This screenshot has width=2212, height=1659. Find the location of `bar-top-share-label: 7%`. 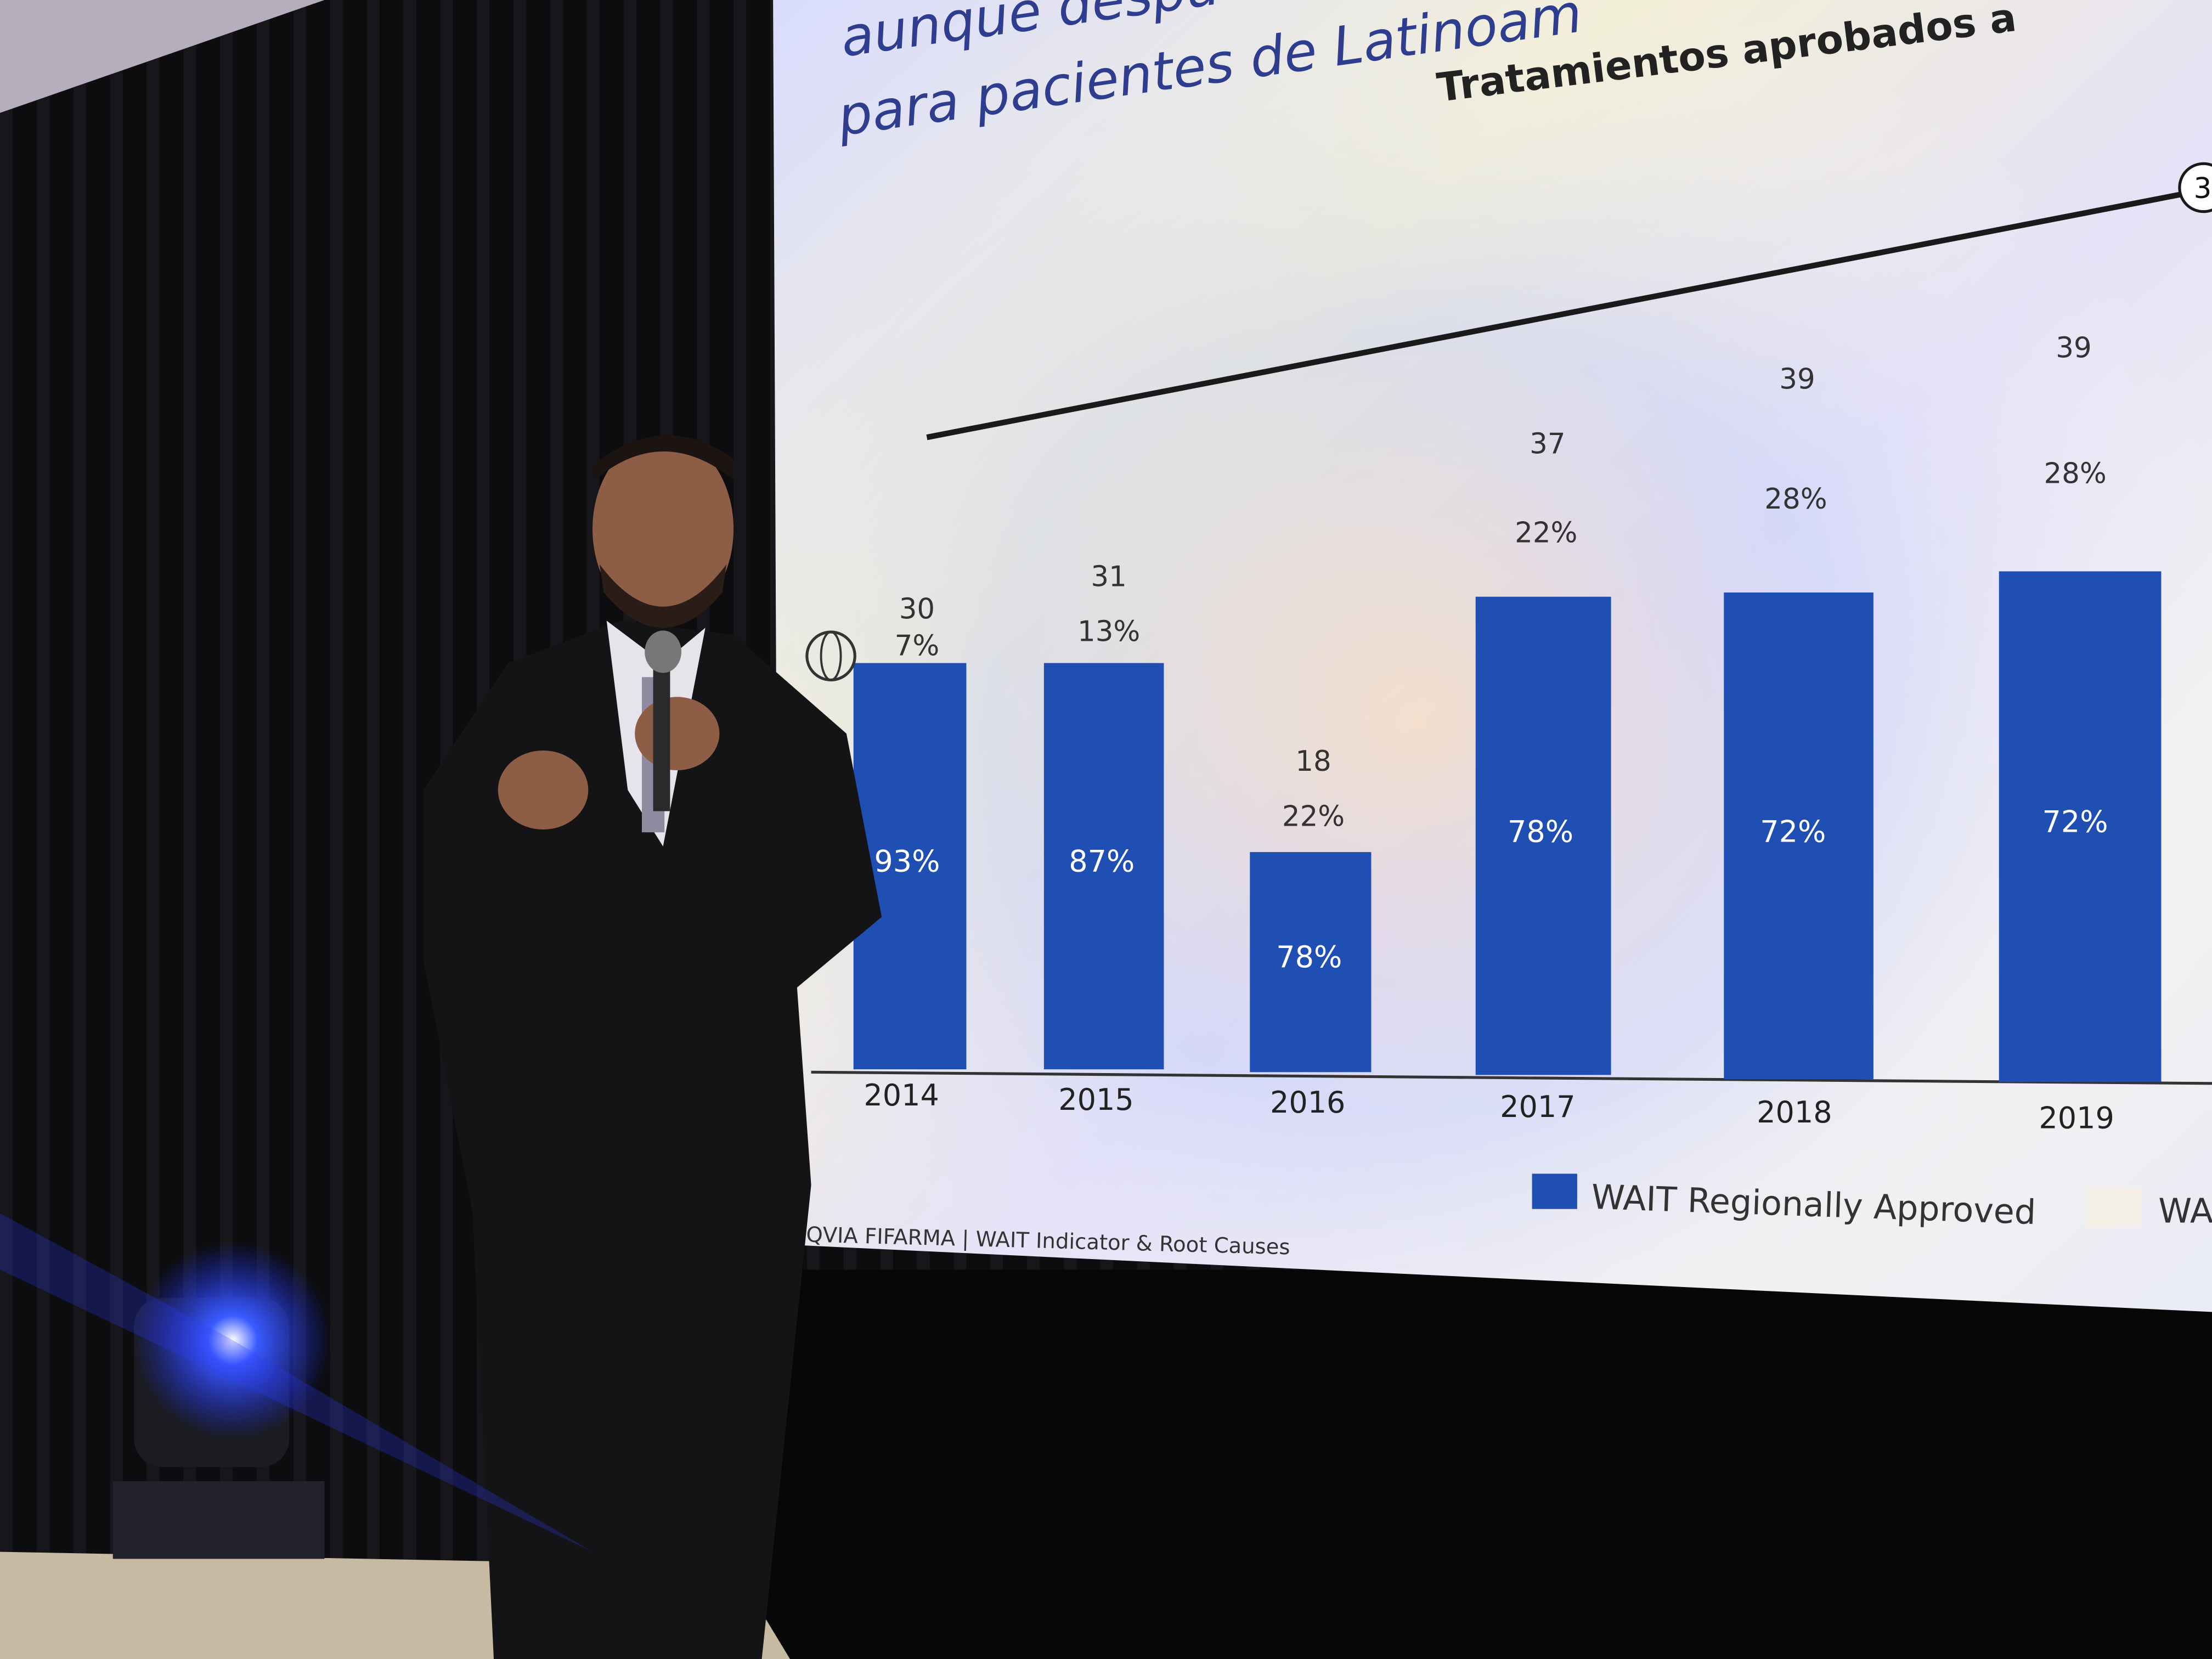

bar-top-share-label: 7% is located at coordinates (917, 646).